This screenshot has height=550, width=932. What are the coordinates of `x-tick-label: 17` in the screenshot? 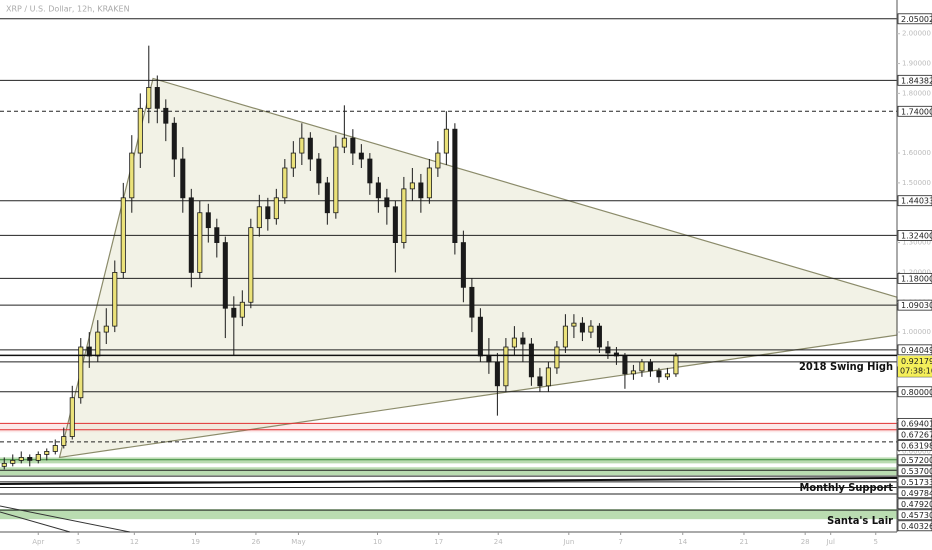 It's located at (438, 542).